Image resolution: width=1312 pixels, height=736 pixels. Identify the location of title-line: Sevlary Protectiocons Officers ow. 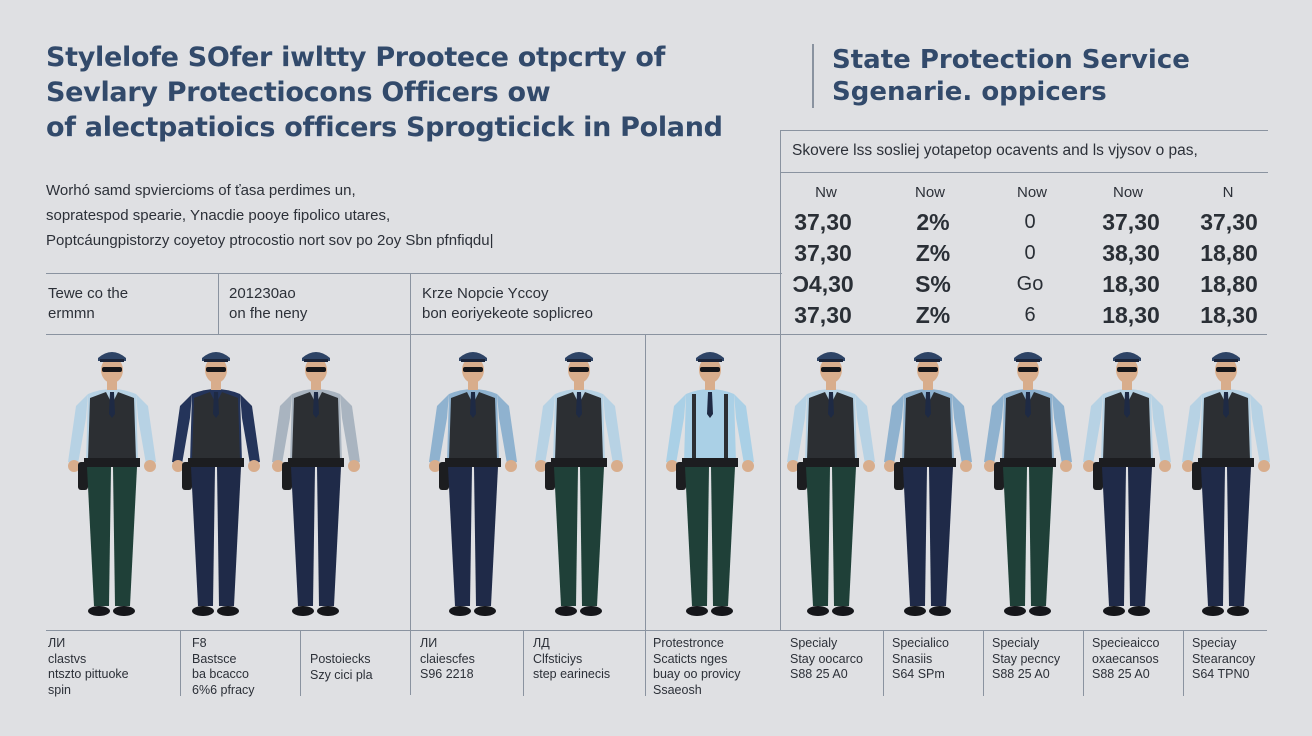
(298, 92).